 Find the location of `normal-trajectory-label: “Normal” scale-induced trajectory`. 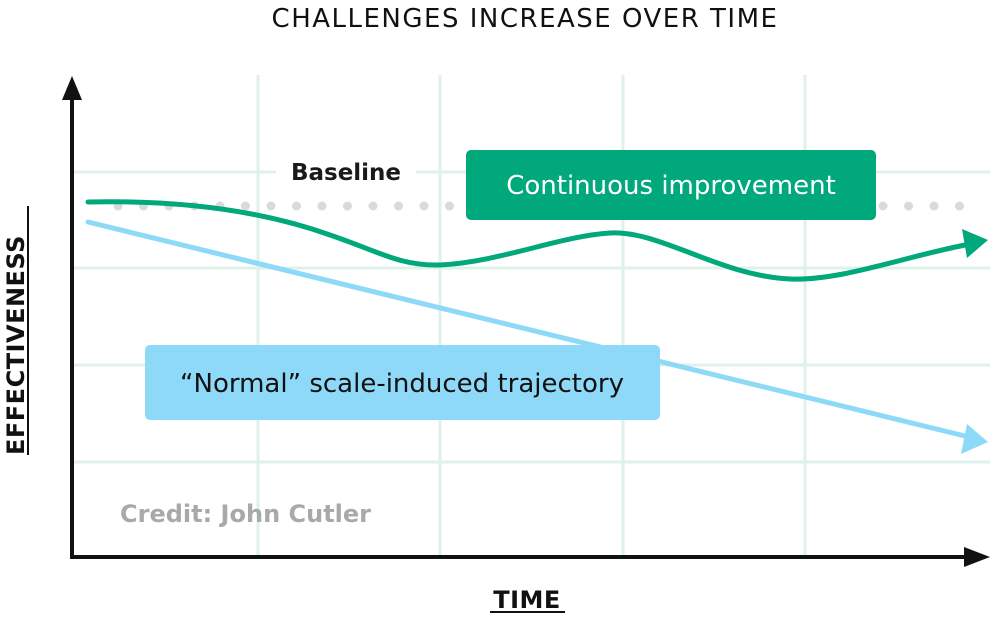

normal-trajectory-label: “Normal” scale-induced trajectory is located at coordinates (402, 384).